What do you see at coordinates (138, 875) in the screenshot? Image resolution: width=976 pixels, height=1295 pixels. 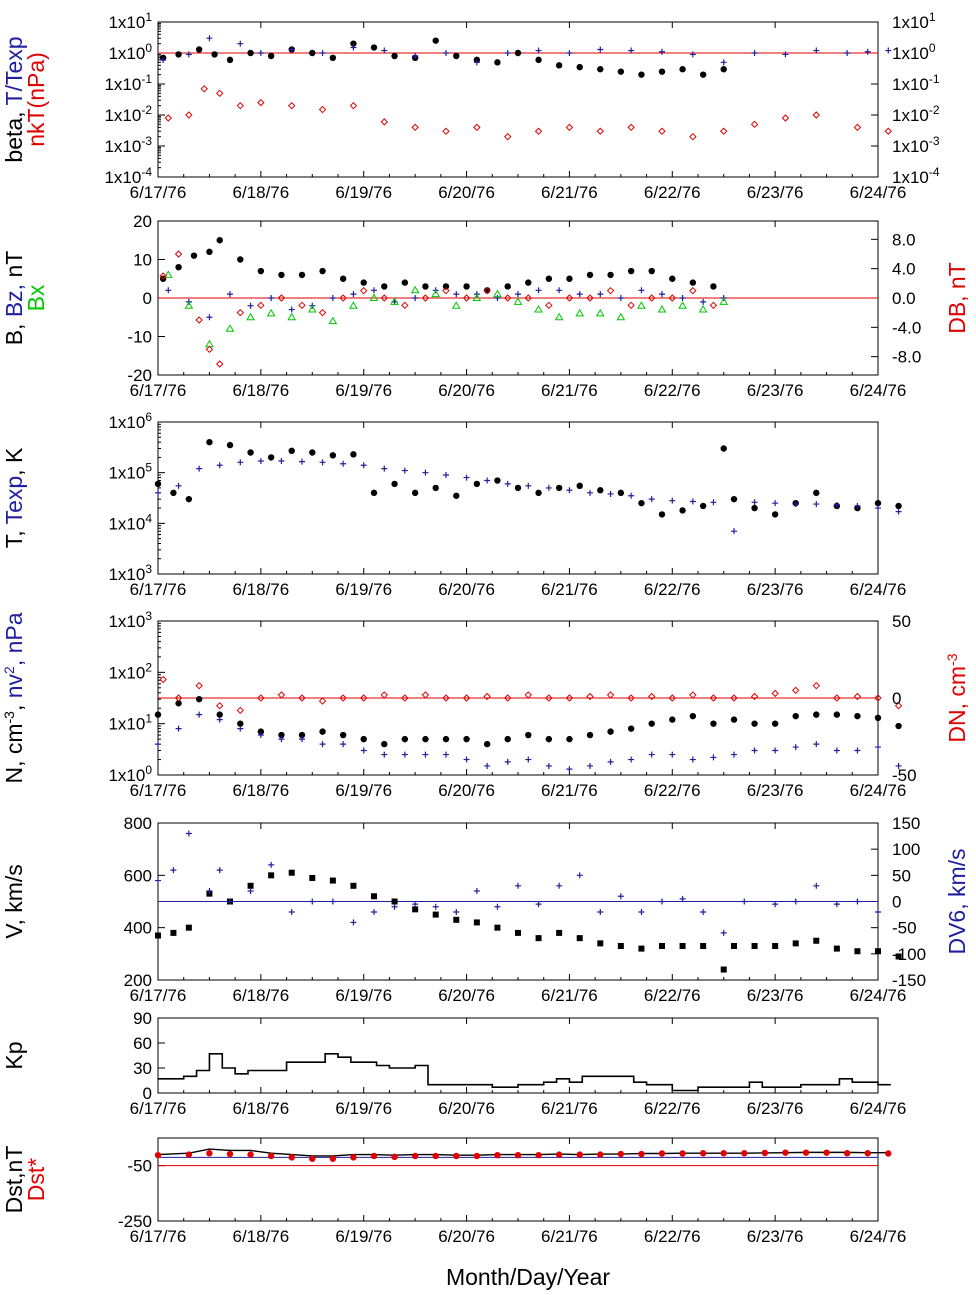 I see `y-tick-label: 600` at bounding box center [138, 875].